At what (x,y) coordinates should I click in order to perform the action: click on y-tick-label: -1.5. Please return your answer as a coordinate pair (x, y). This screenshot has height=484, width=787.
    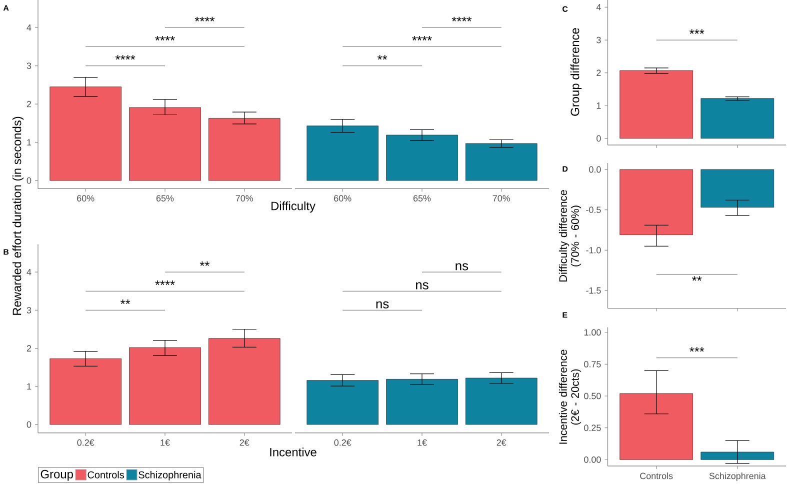
    Looking at the image, I should click on (593, 290).